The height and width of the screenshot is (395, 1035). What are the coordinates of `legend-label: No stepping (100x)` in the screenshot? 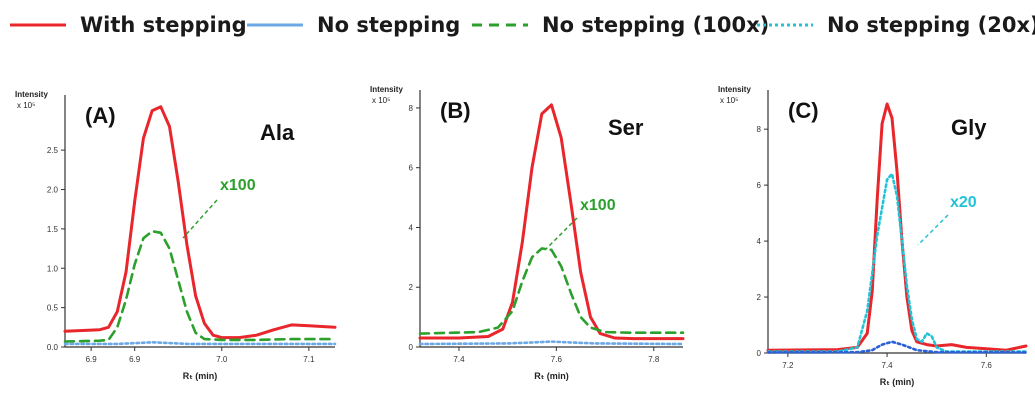 It's located at (656, 25).